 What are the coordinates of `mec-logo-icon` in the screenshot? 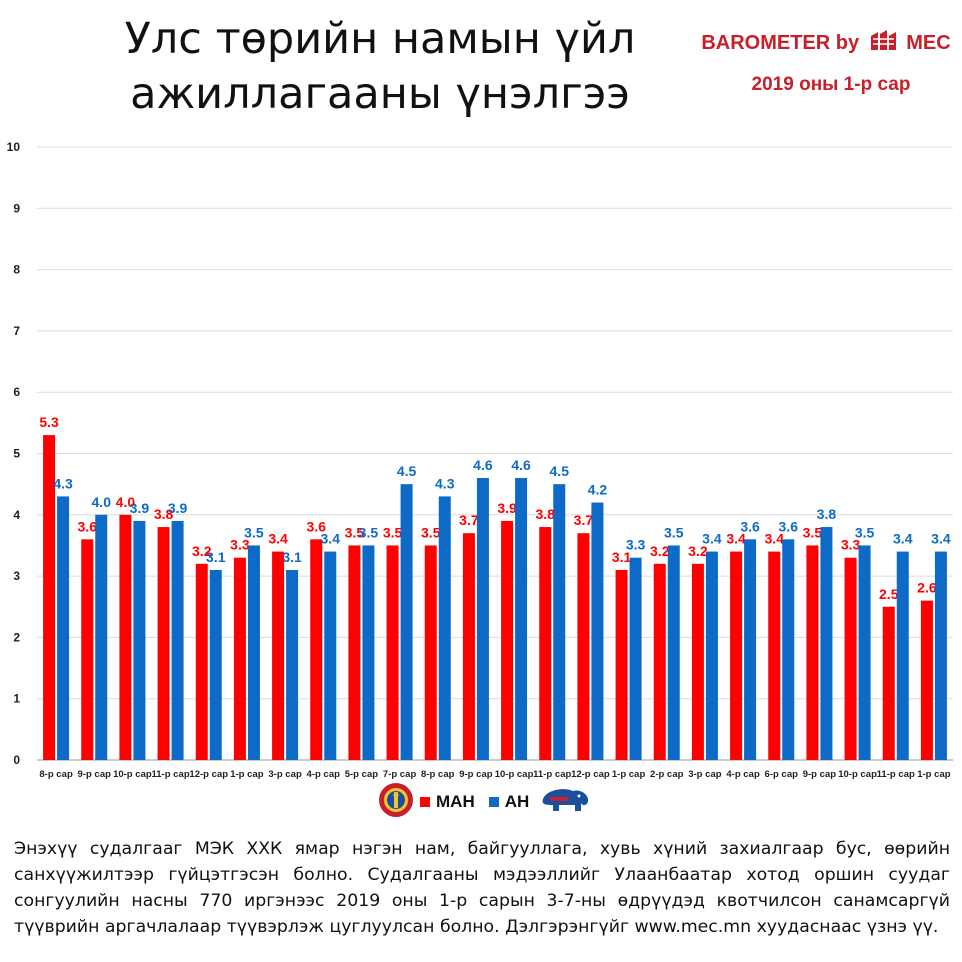 It's located at (883, 44).